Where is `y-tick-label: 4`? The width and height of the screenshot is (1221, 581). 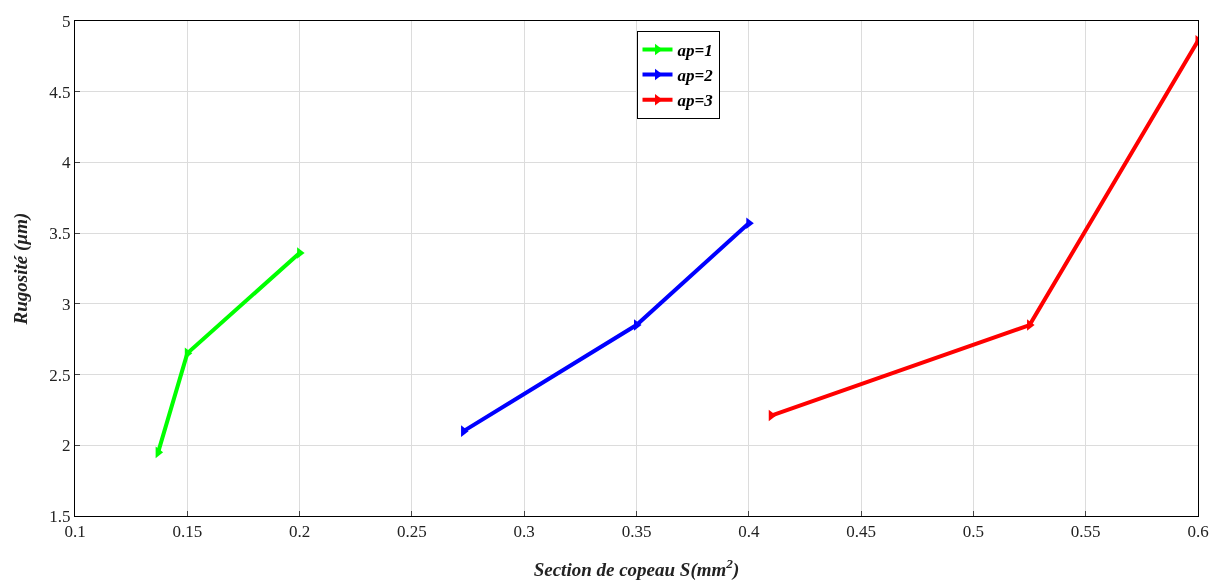
y-tick-label: 4 is located at coordinates (67, 163).